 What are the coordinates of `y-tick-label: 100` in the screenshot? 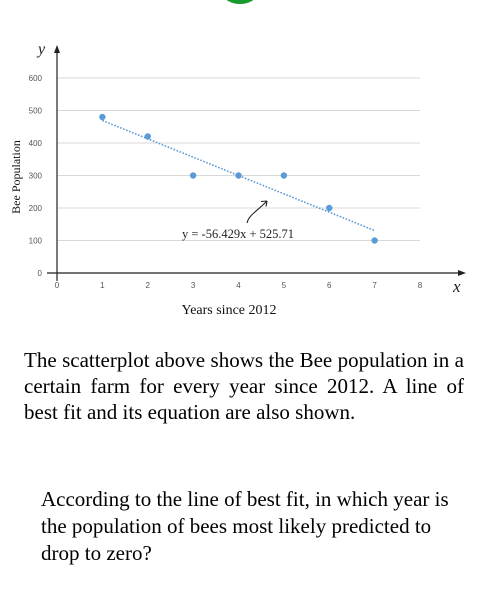 It's located at (36, 241).